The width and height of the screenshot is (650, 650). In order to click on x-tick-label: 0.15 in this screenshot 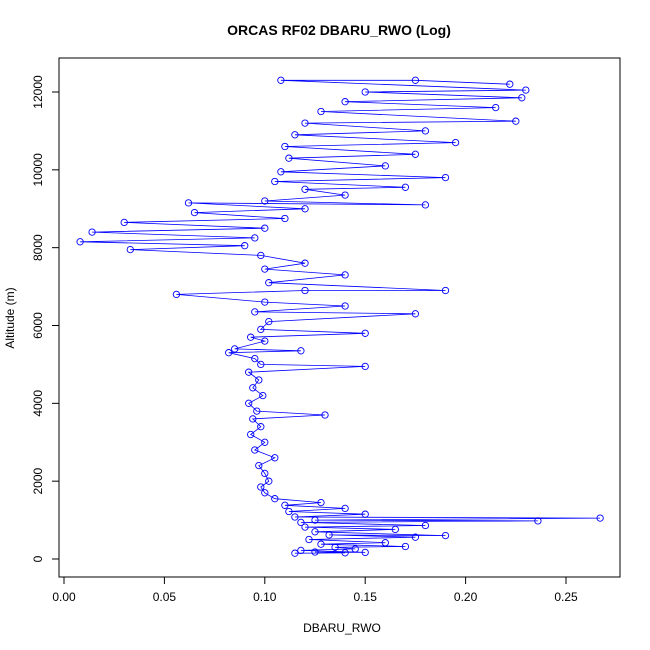, I will do `click(366, 597)`.